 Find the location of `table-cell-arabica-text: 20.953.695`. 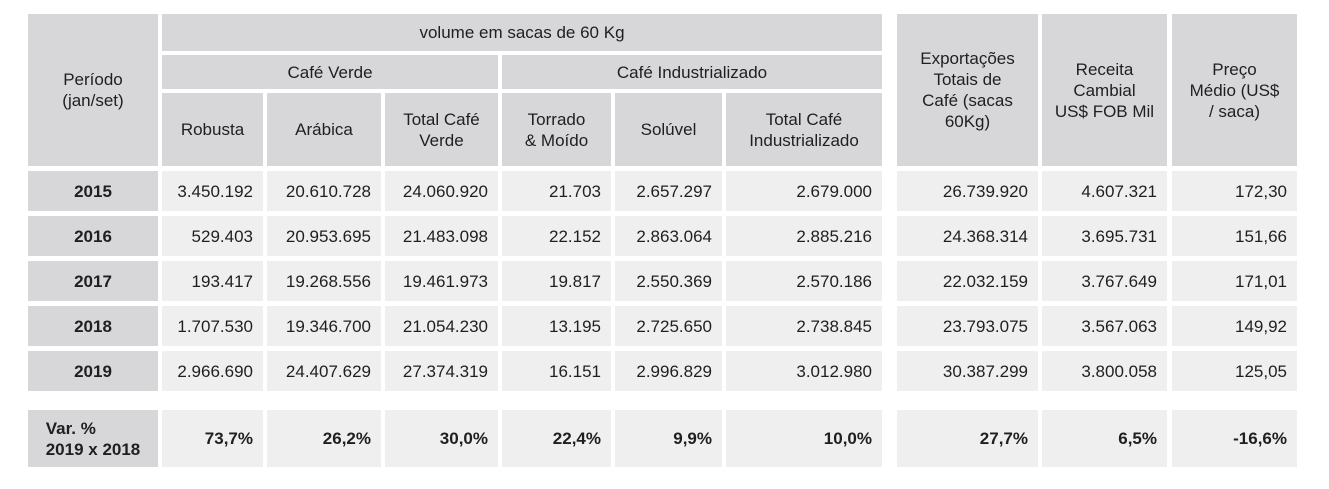

table-cell-arabica-text: 20.953.695 is located at coordinates (328, 236).